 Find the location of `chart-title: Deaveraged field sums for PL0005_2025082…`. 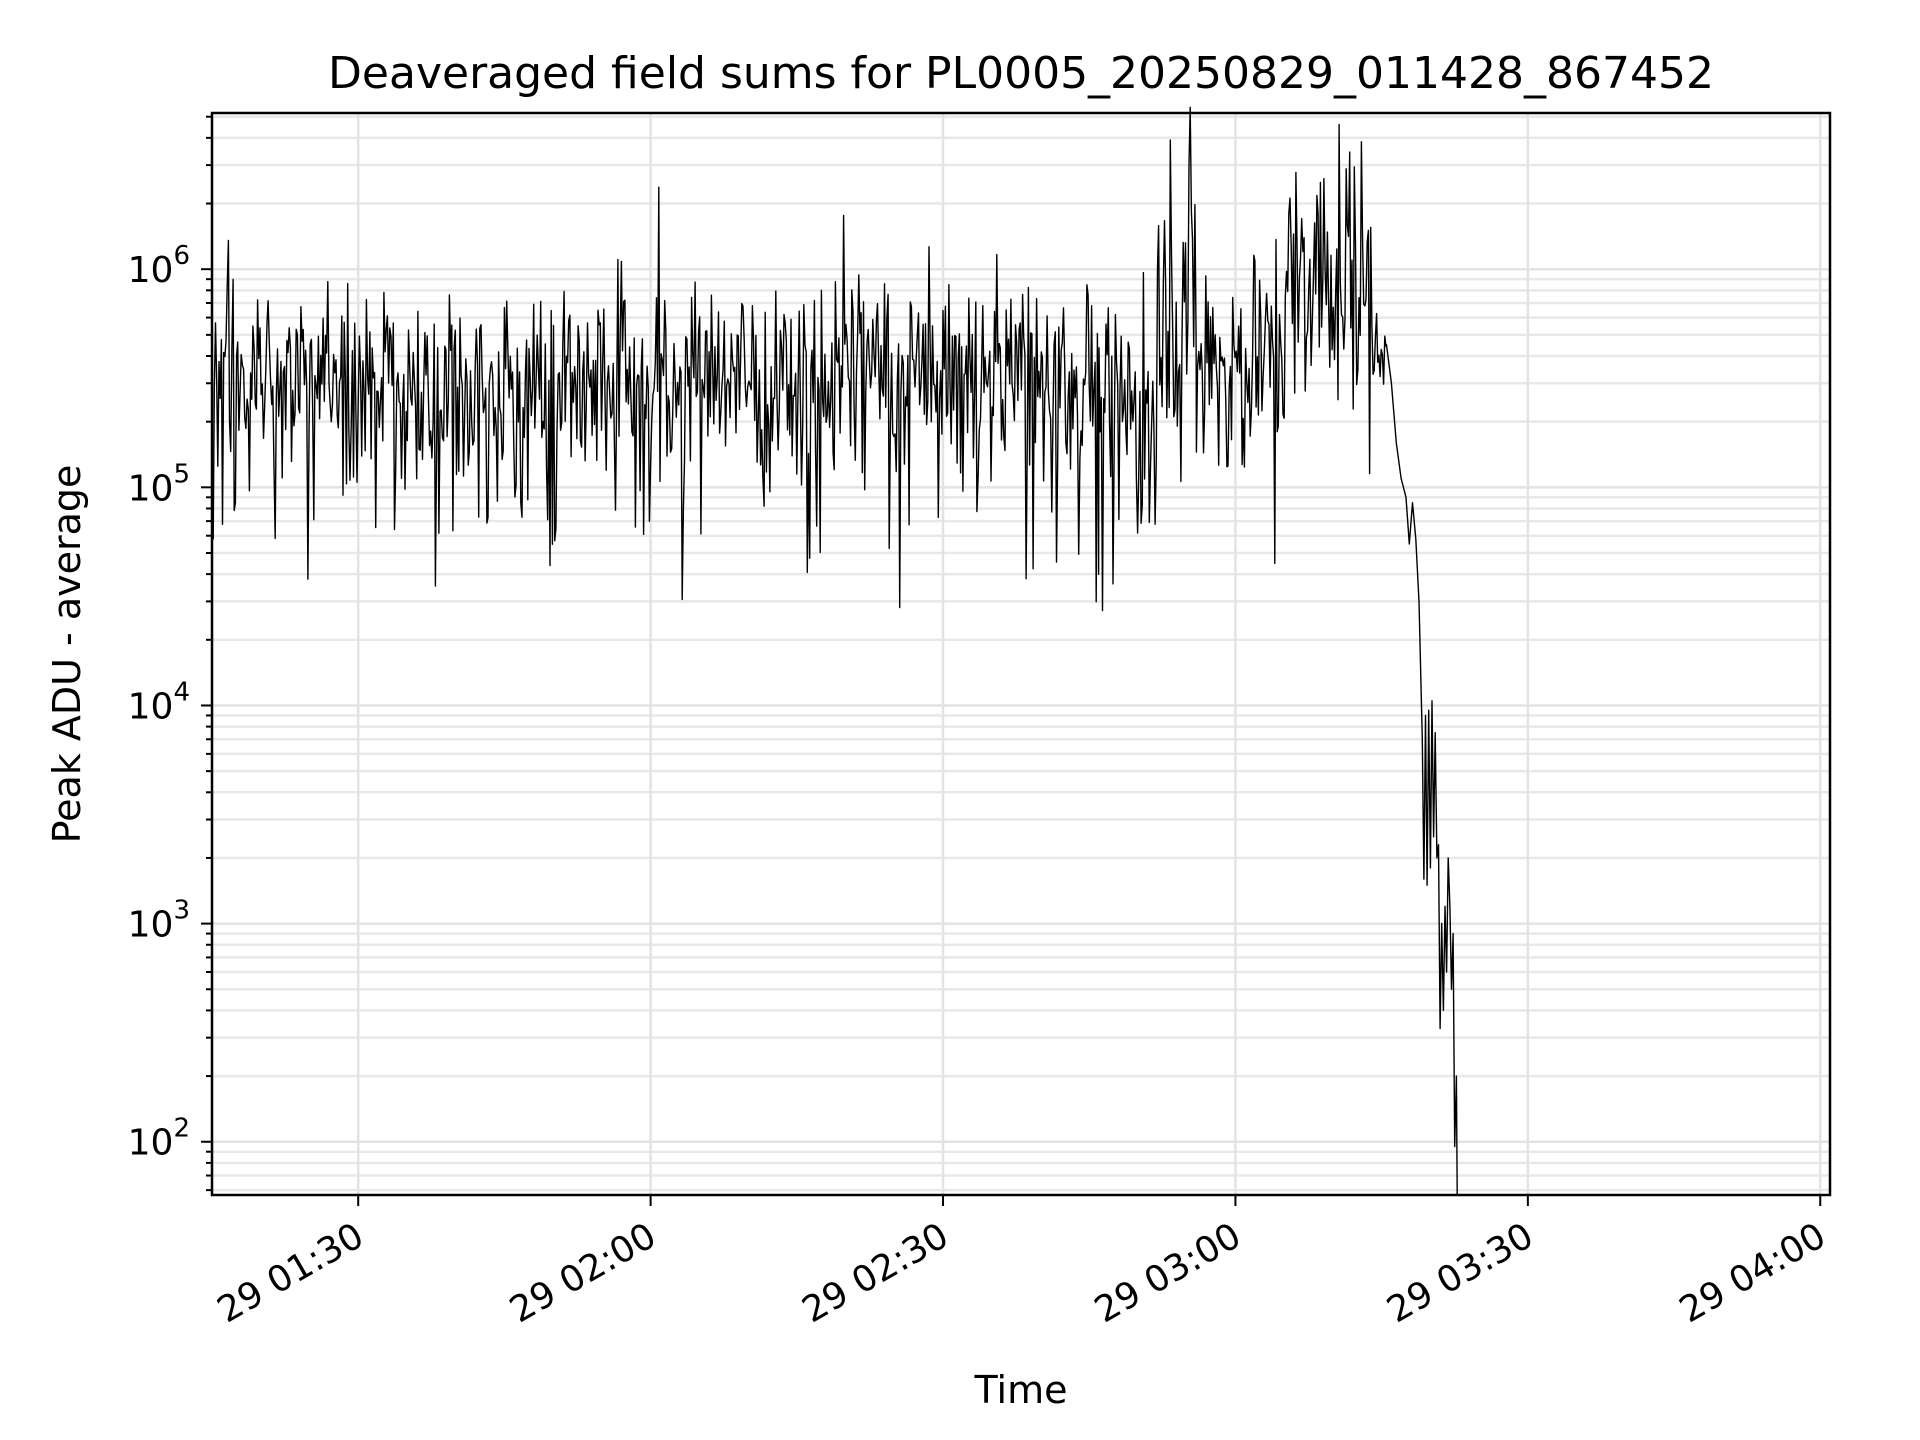

chart-title: Deaveraged field sums for PL0005_2025082… is located at coordinates (1021, 73).